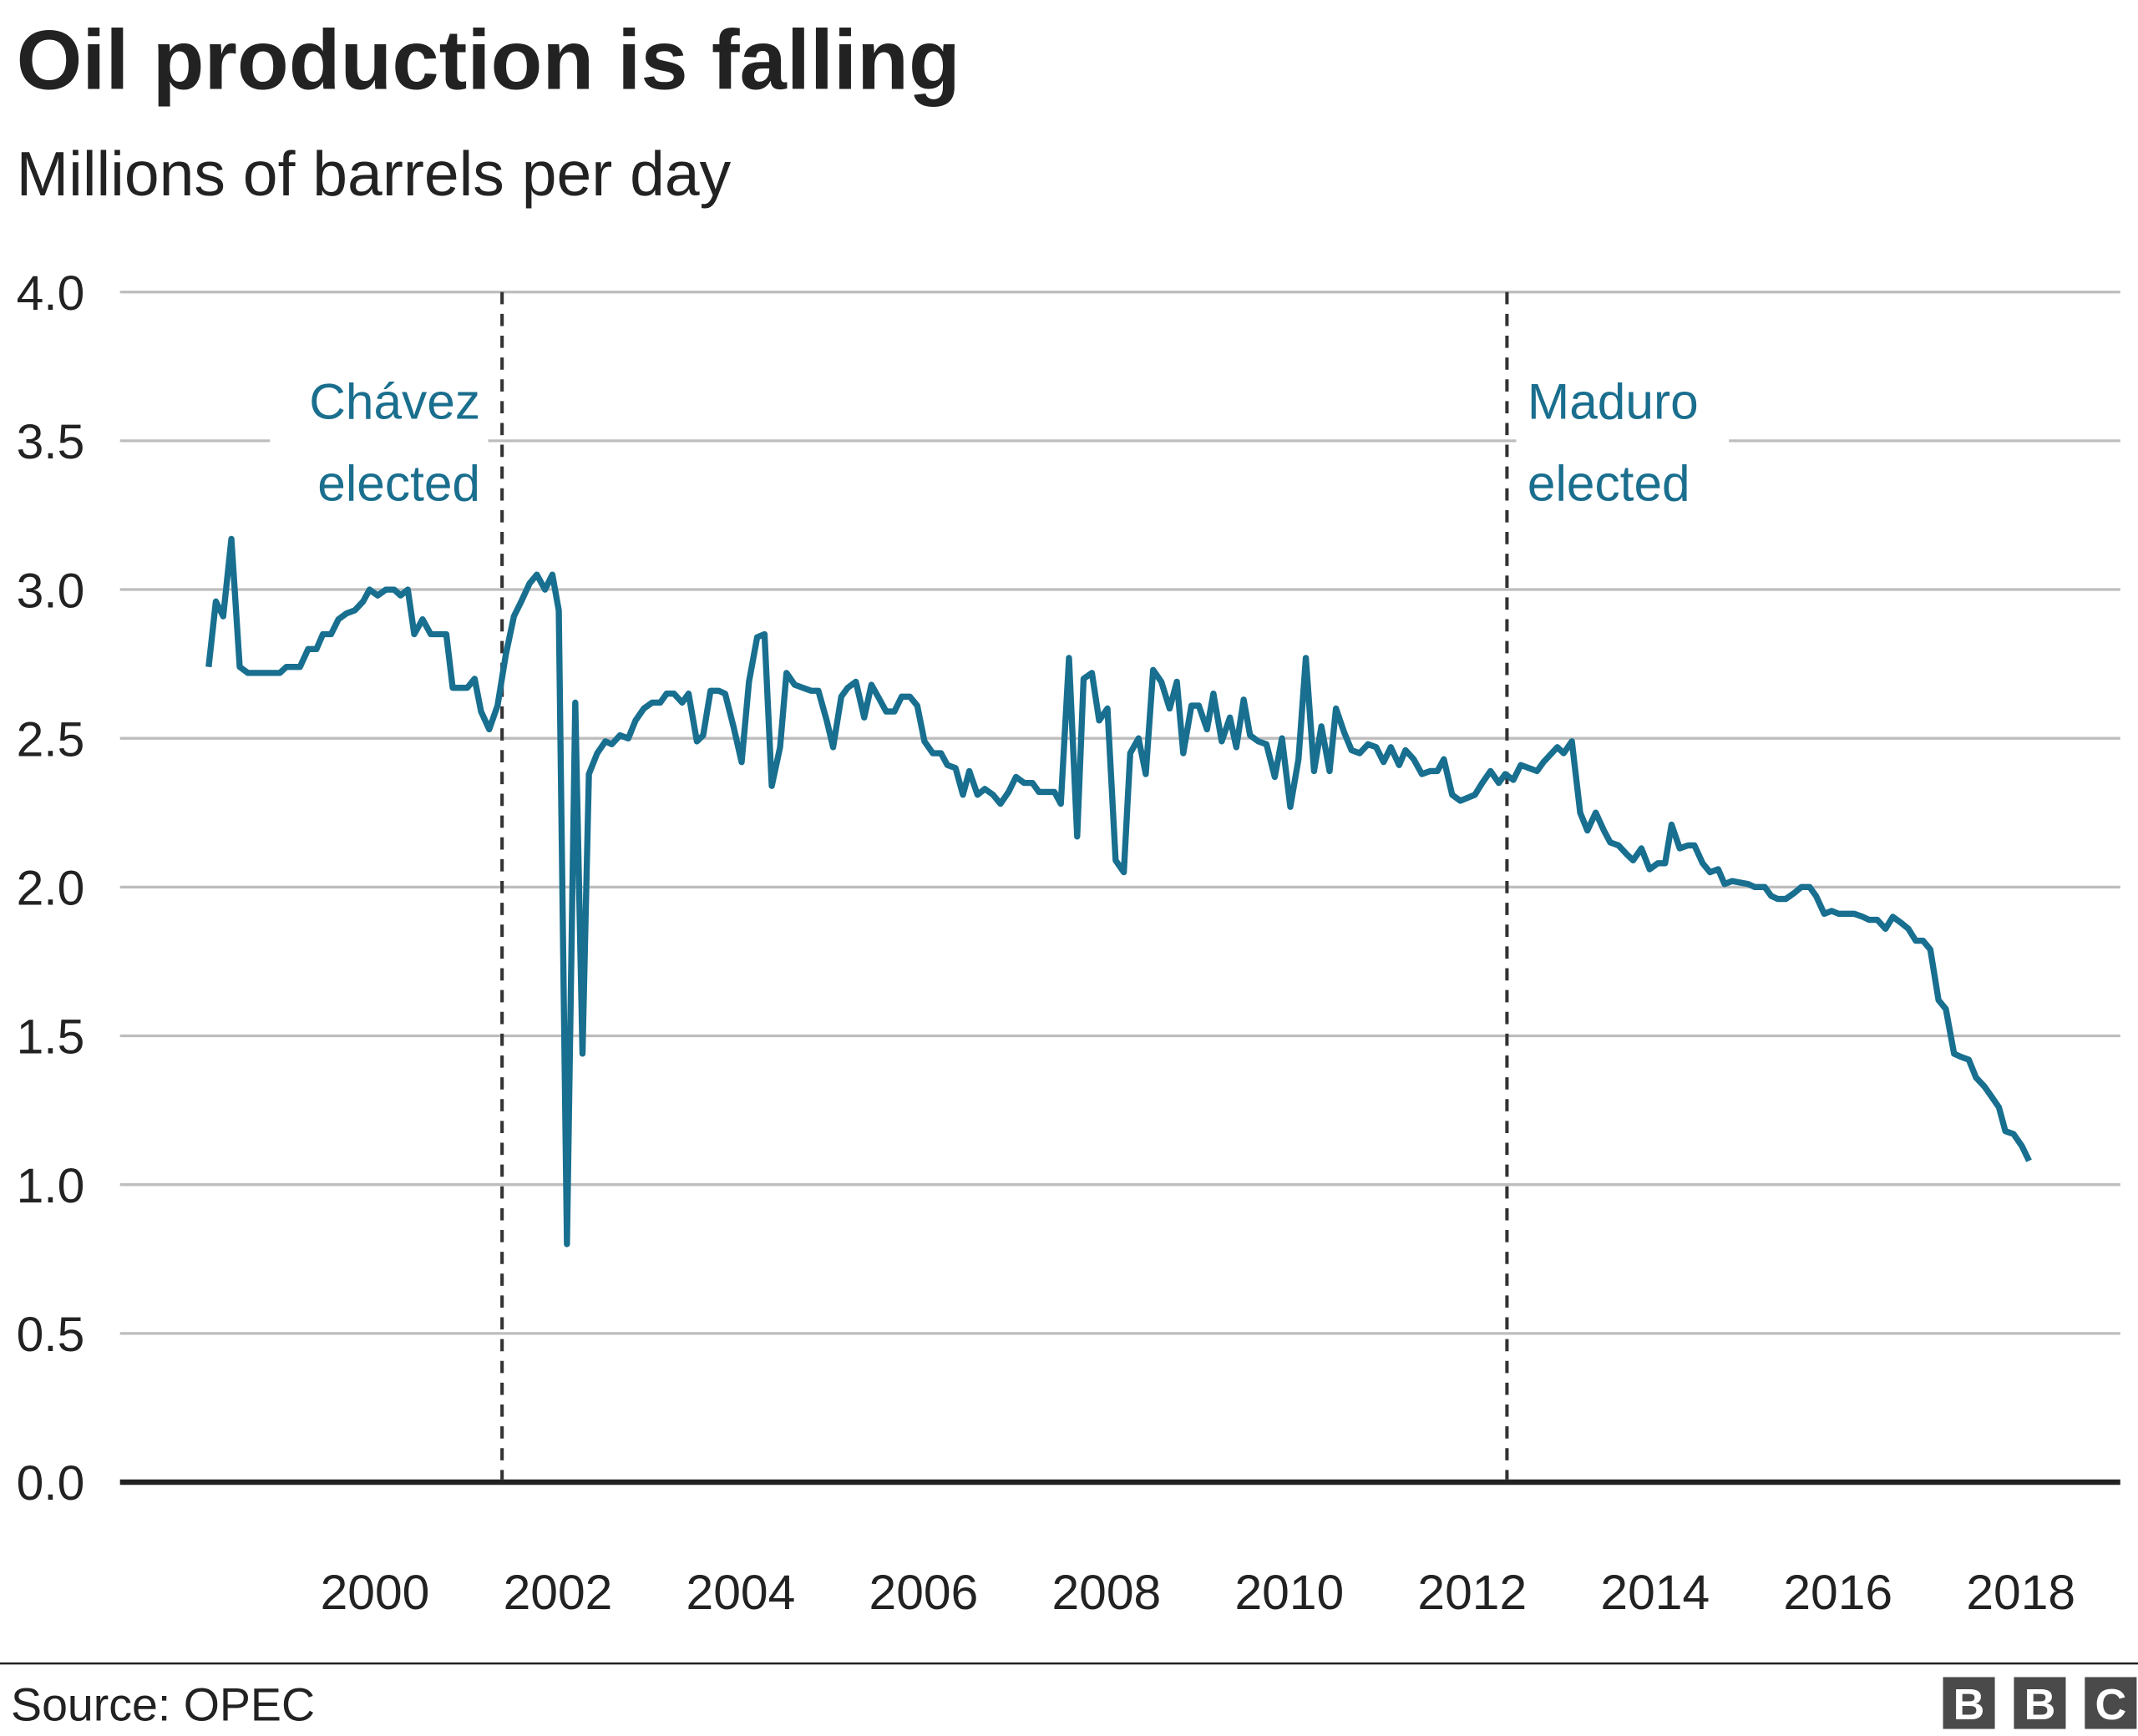 This screenshot has width=2138, height=1736. Describe the element at coordinates (2021, 1593) in the screenshot. I see `x-tick-label: 2018` at that location.